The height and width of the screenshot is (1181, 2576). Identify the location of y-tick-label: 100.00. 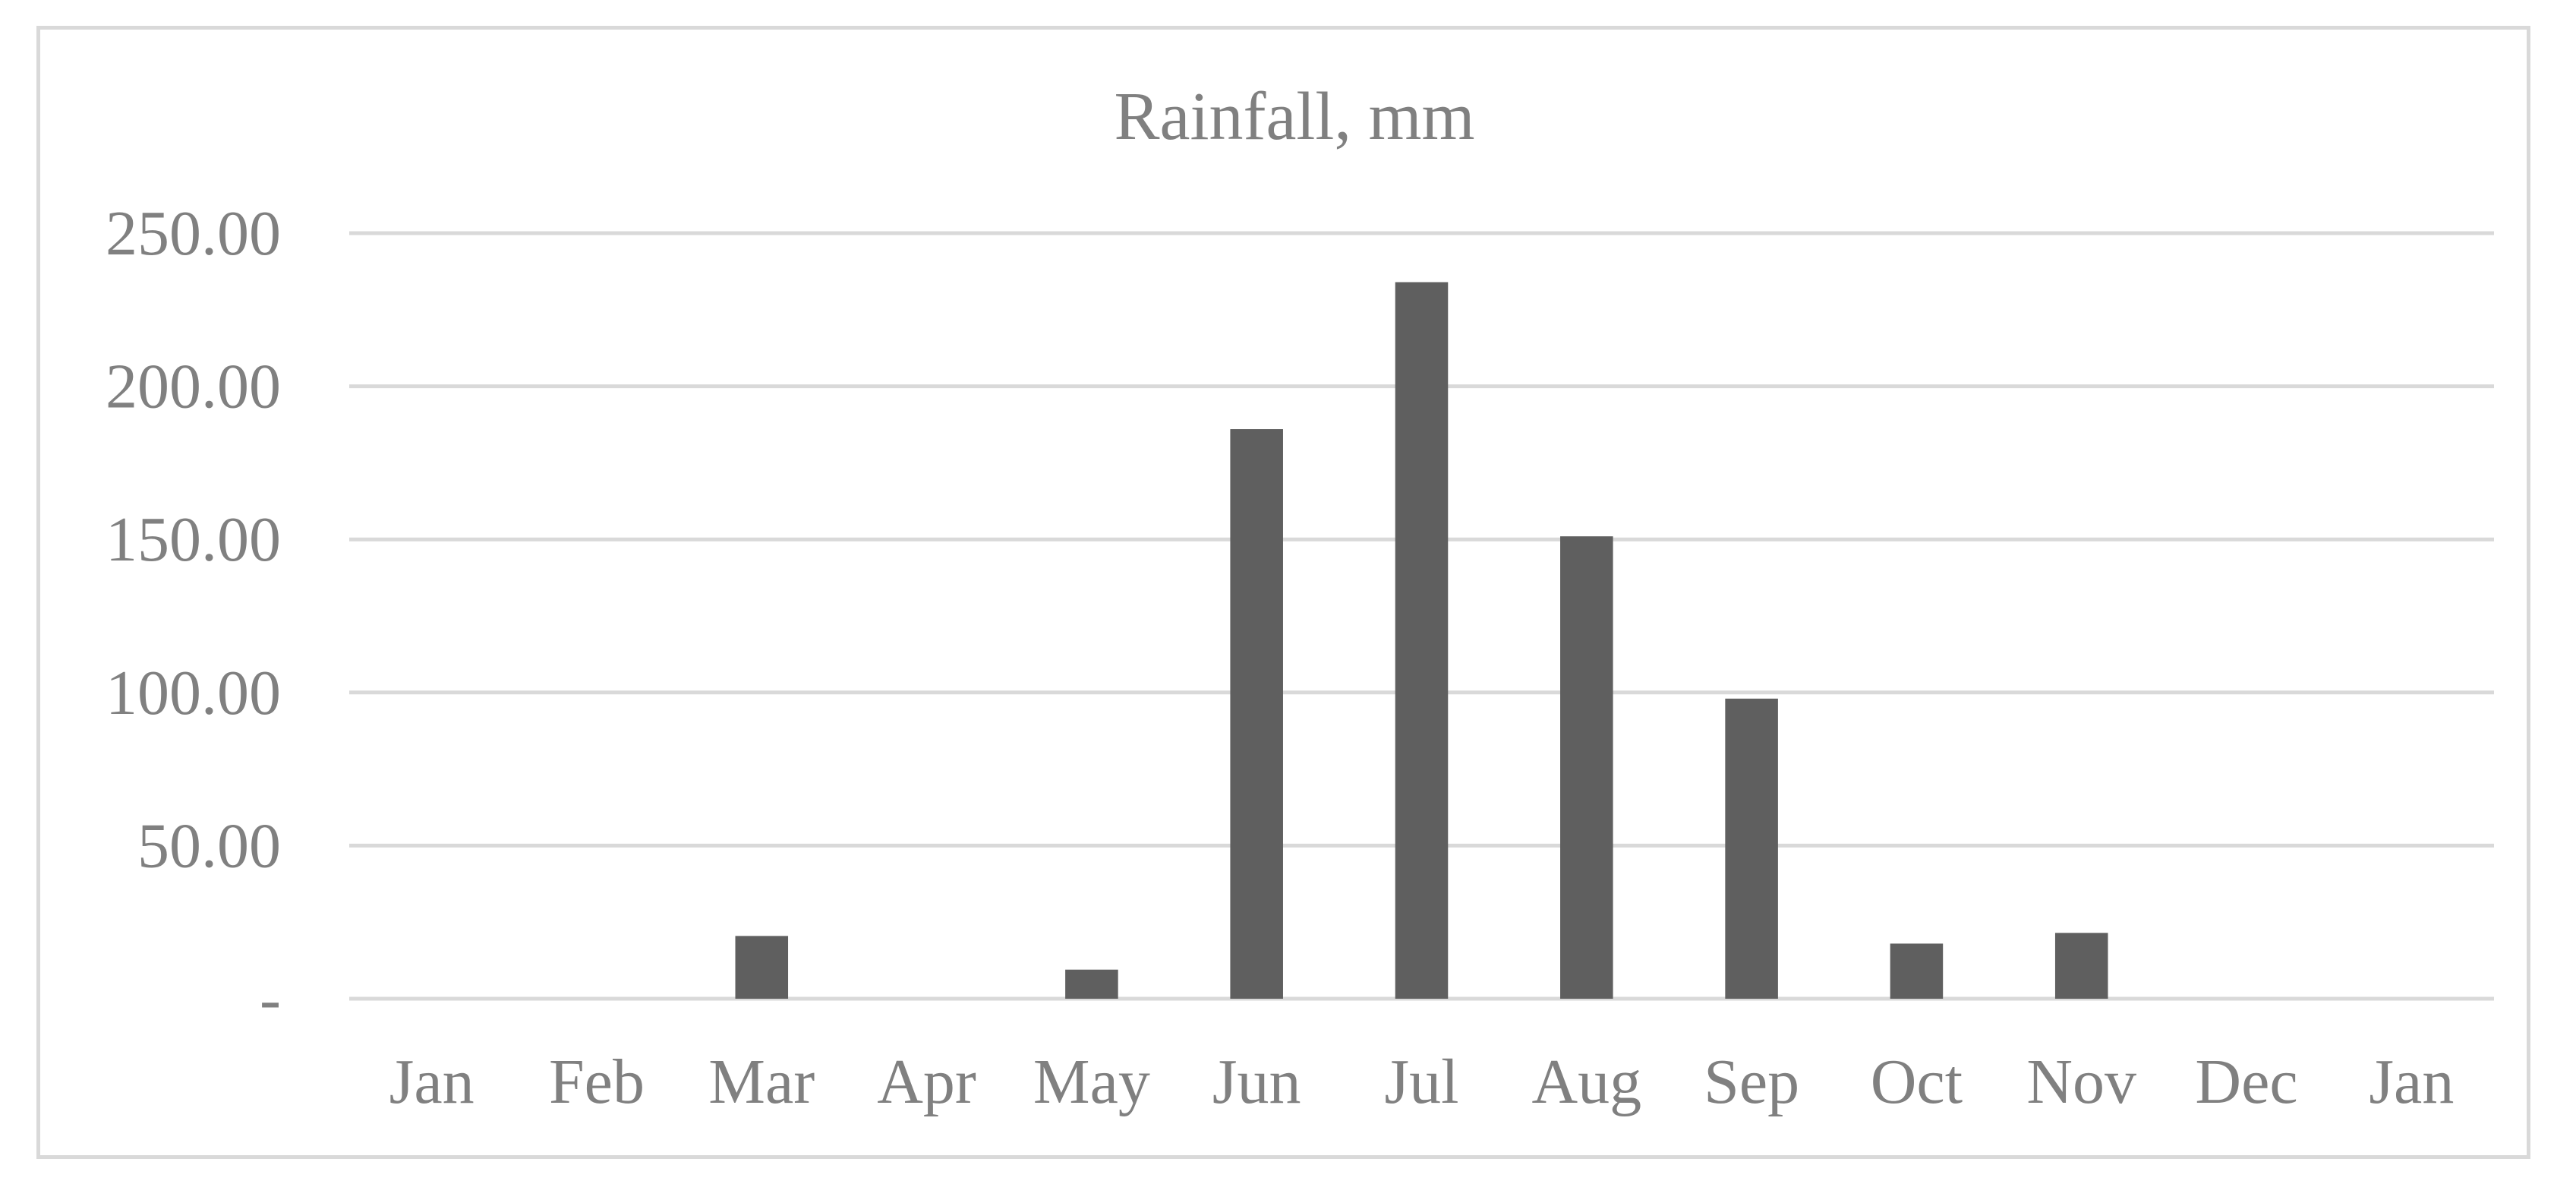
(193, 693).